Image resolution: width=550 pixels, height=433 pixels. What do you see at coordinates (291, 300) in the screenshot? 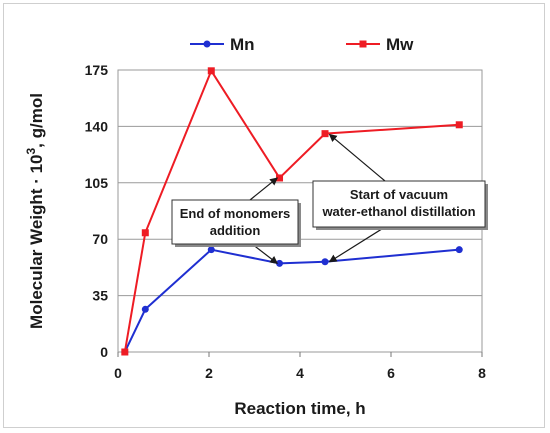
I see `series-line-mn` at bounding box center [291, 300].